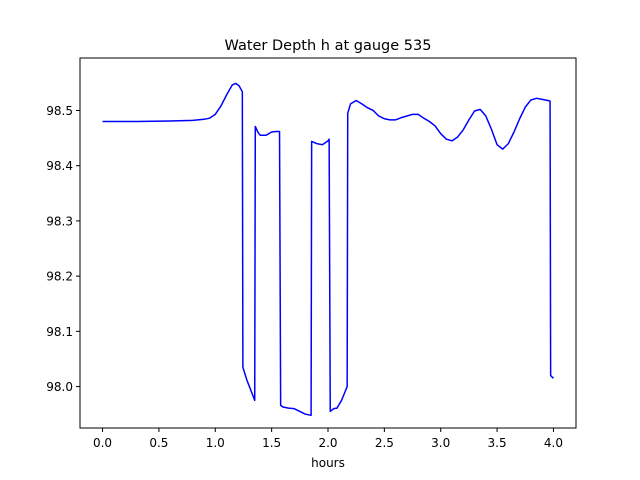 Image resolution: width=640 pixels, height=480 pixels. Describe the element at coordinates (158, 443) in the screenshot. I see `x-tick-label: 0.5` at that location.